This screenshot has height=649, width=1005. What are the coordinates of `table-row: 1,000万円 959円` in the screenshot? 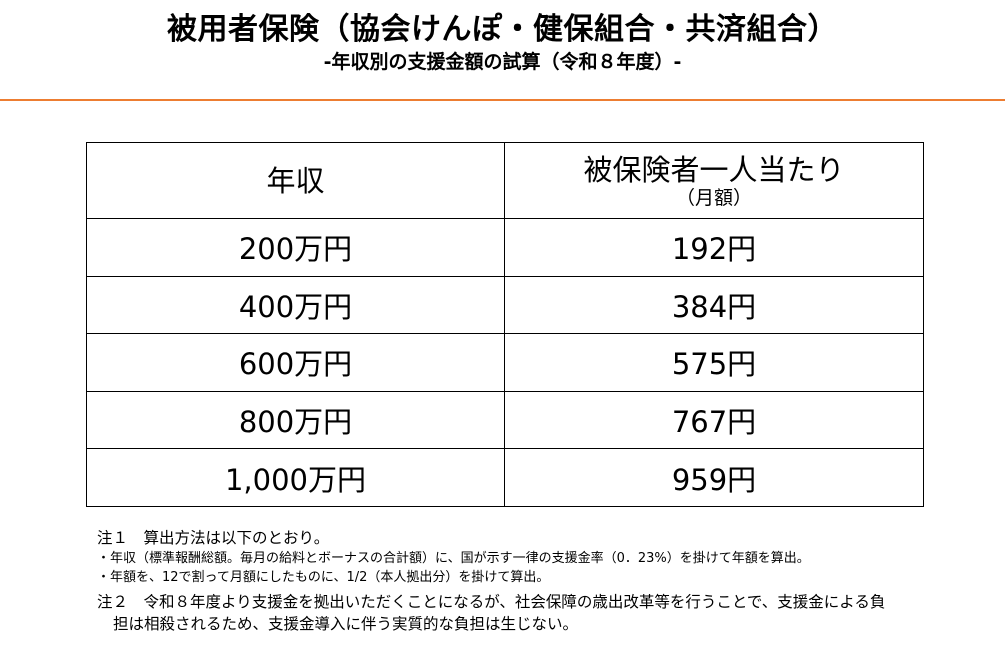 It's located at (505, 478).